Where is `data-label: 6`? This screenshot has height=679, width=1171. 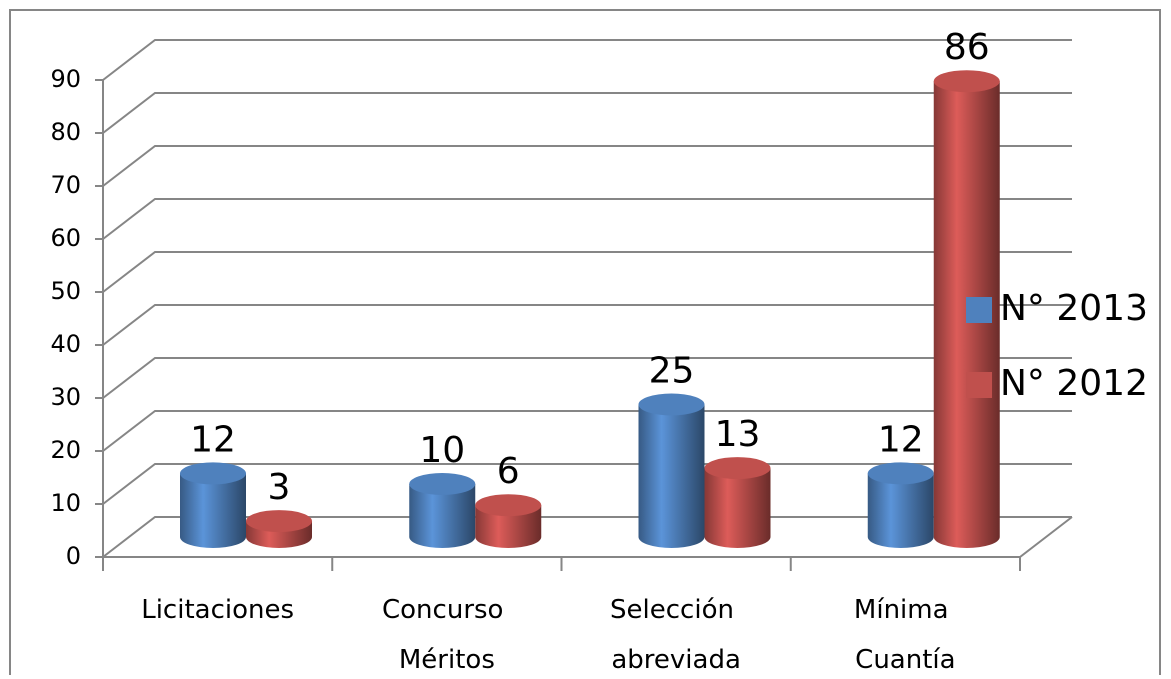 data-label: 6 is located at coordinates (508, 471).